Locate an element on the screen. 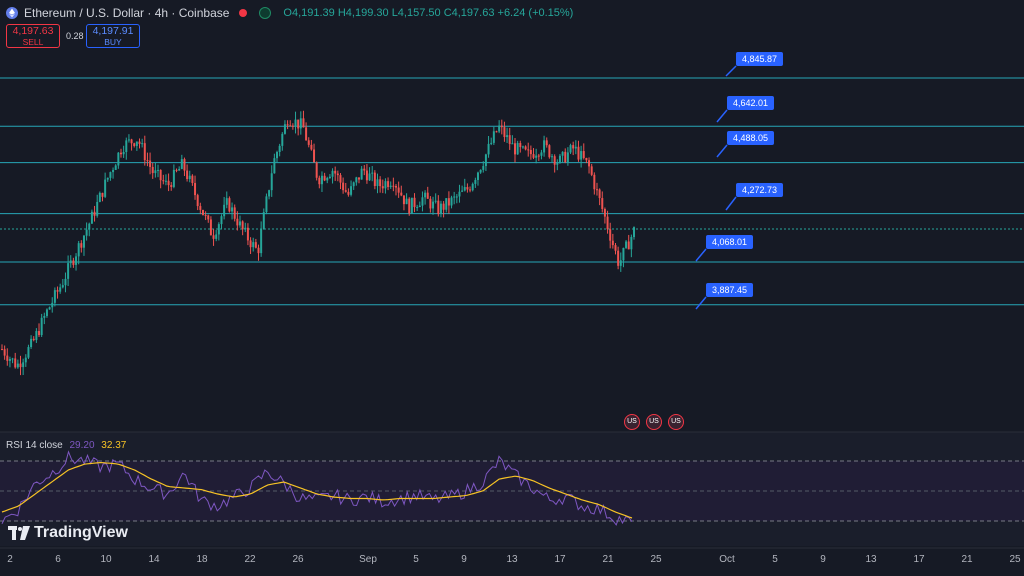 This screenshot has width=1024, height=576. symbol-title: Ethereum / U.S. Dollar · 4h · Coinbase is located at coordinates (127, 13).